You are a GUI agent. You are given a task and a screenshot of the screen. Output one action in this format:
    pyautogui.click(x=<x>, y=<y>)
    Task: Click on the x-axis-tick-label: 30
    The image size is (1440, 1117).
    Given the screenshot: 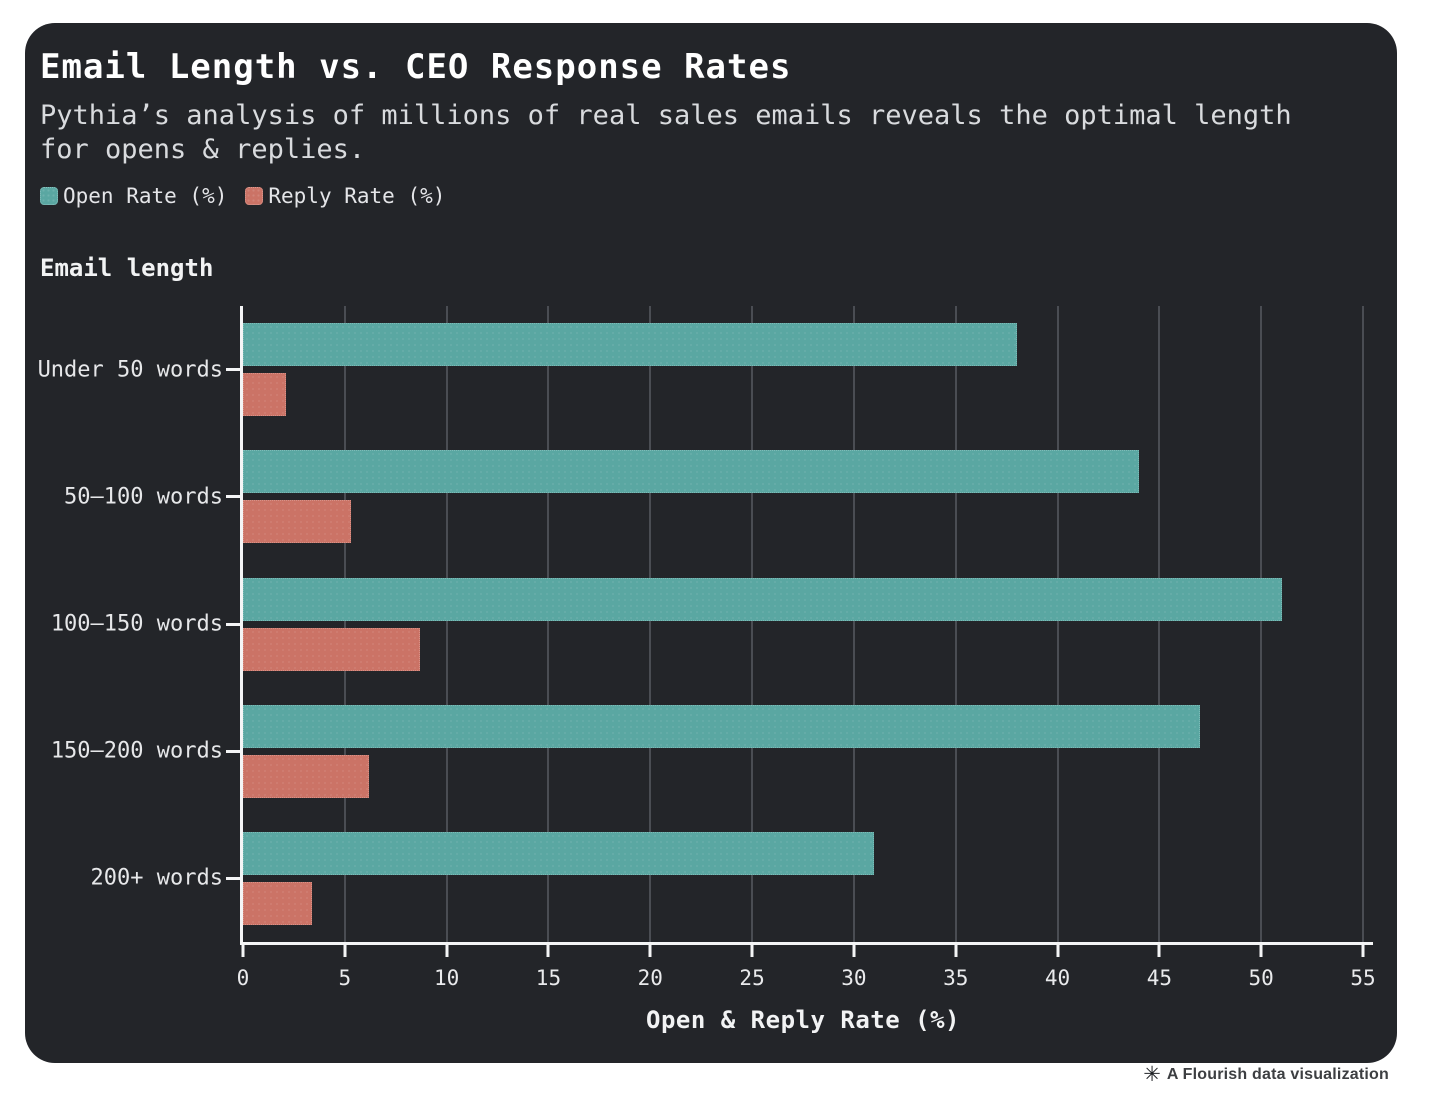 What is the action you would take?
    pyautogui.click(x=854, y=978)
    